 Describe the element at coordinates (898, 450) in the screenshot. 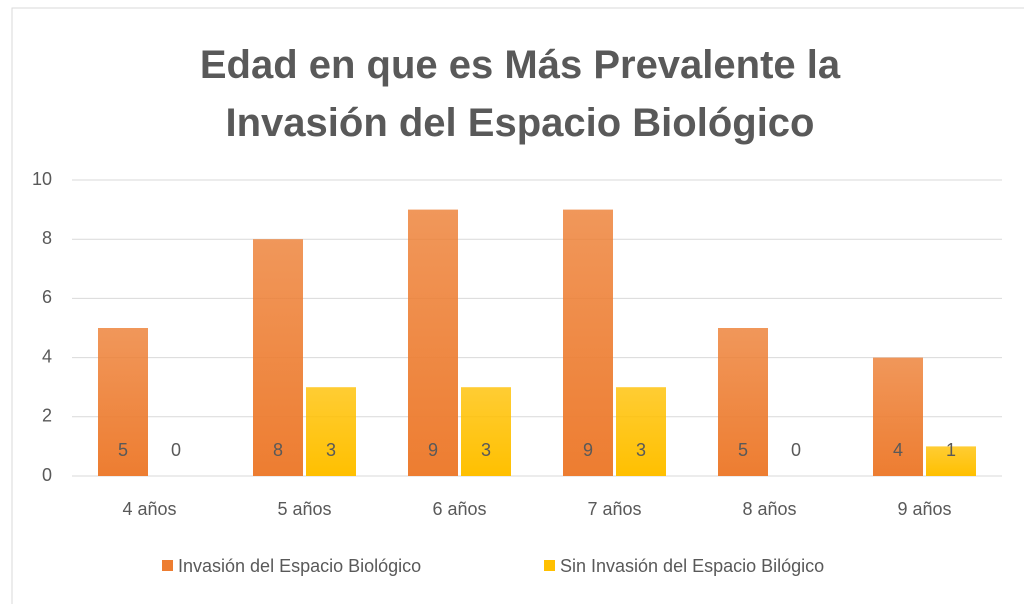

I see `data-label: 4` at that location.